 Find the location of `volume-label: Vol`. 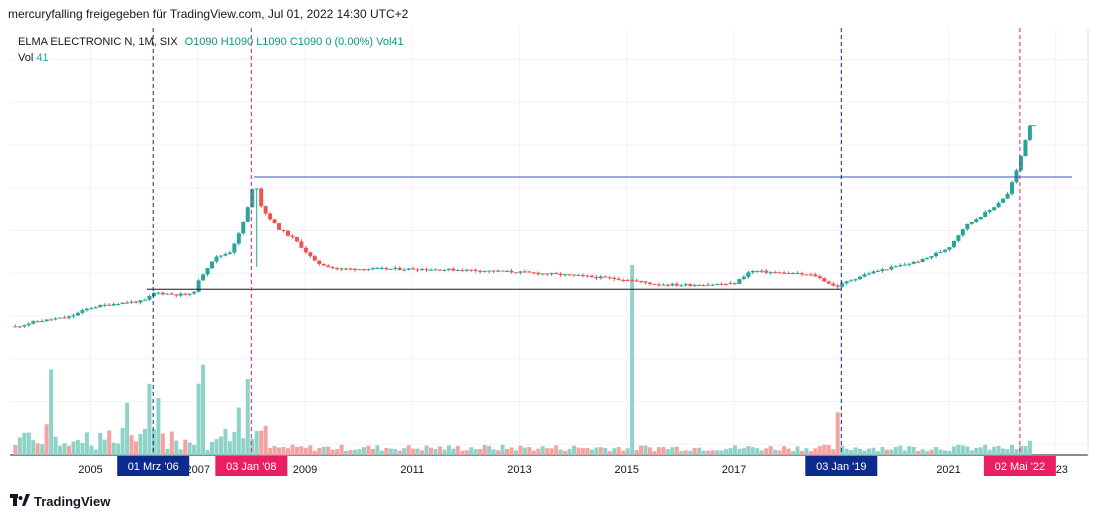

volume-label: Vol is located at coordinates (26, 58).